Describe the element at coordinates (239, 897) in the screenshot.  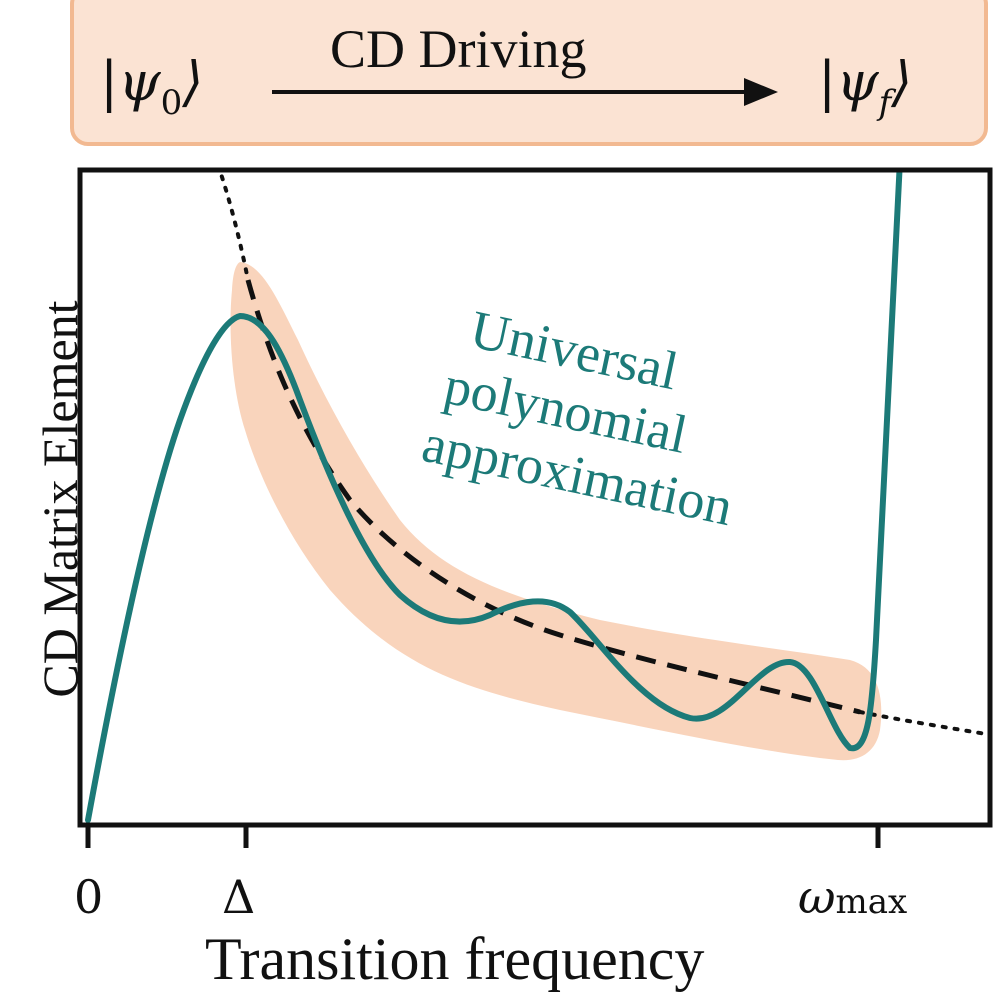
I see `tick-label-delta: Δ` at that location.